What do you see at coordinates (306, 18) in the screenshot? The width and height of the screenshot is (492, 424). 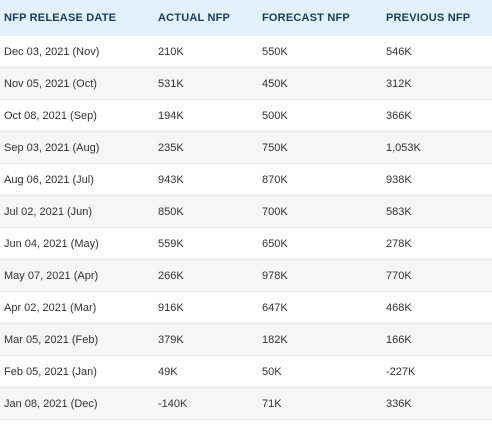 I see `header-forecast-nfp: FORECAST NFP` at bounding box center [306, 18].